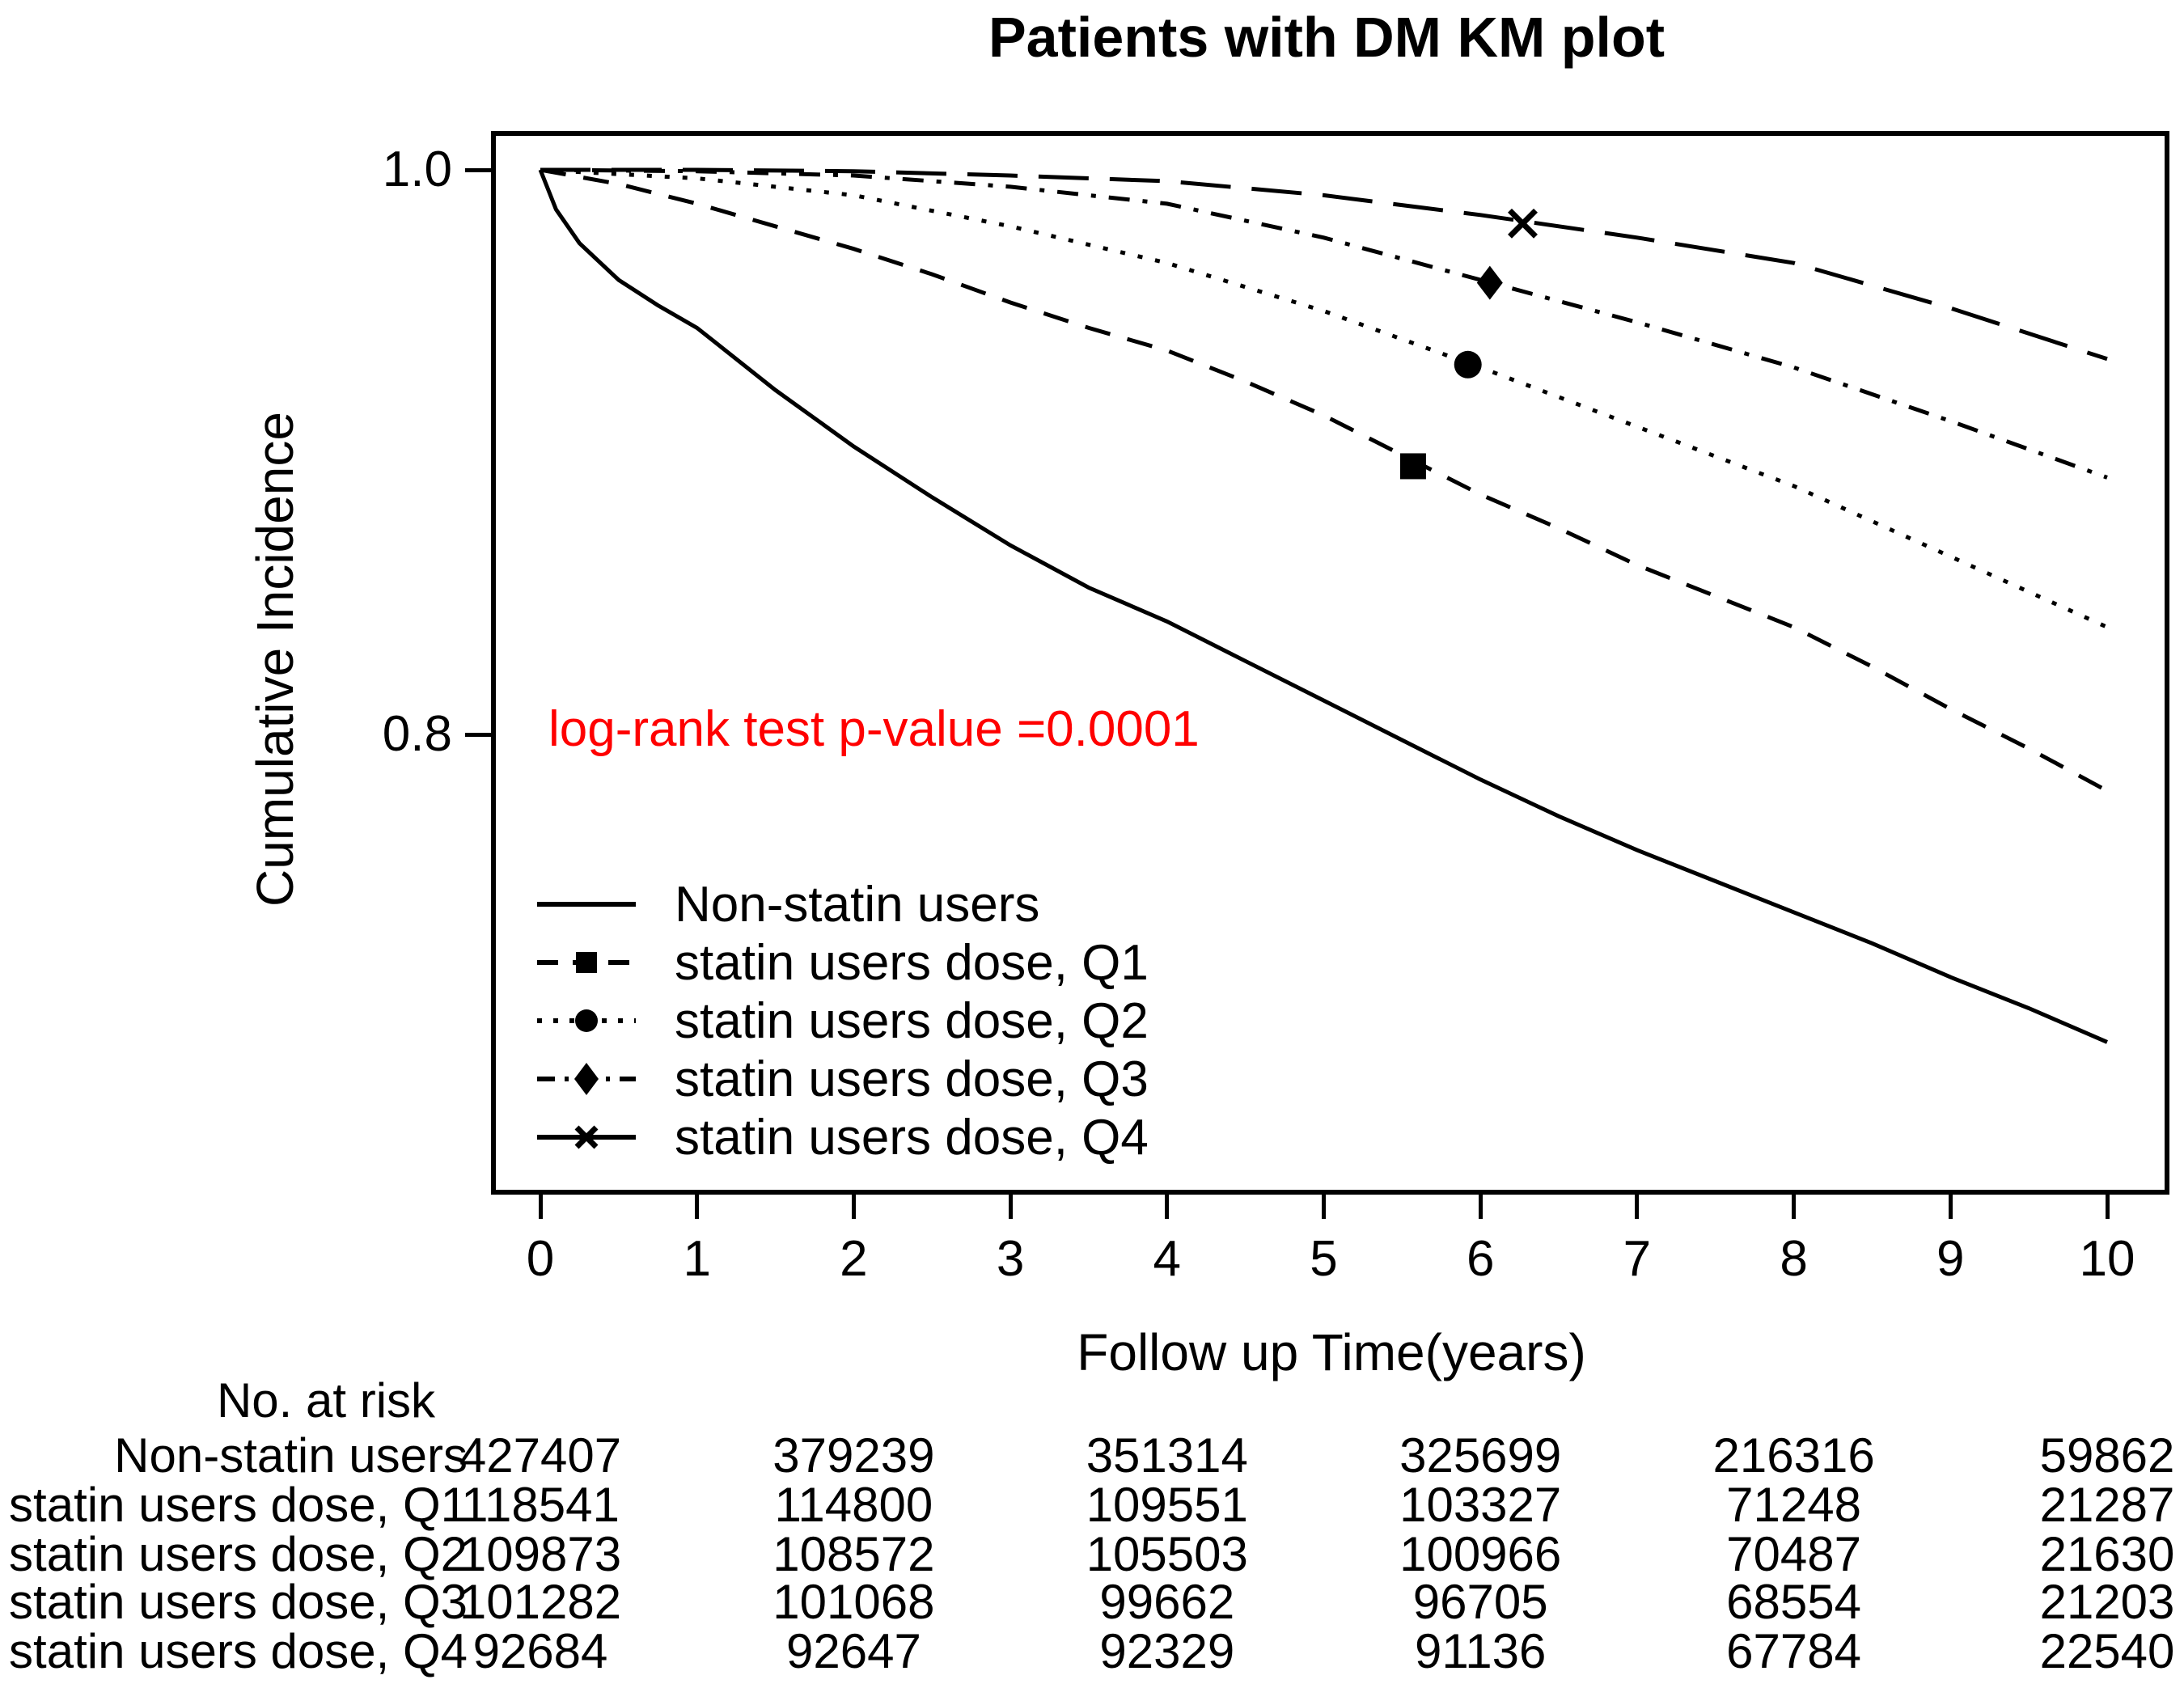 The image size is (2184, 1688). Describe the element at coordinates (239, 1651) in the screenshot. I see `risk-row-label: statin users dose, Q4` at that location.